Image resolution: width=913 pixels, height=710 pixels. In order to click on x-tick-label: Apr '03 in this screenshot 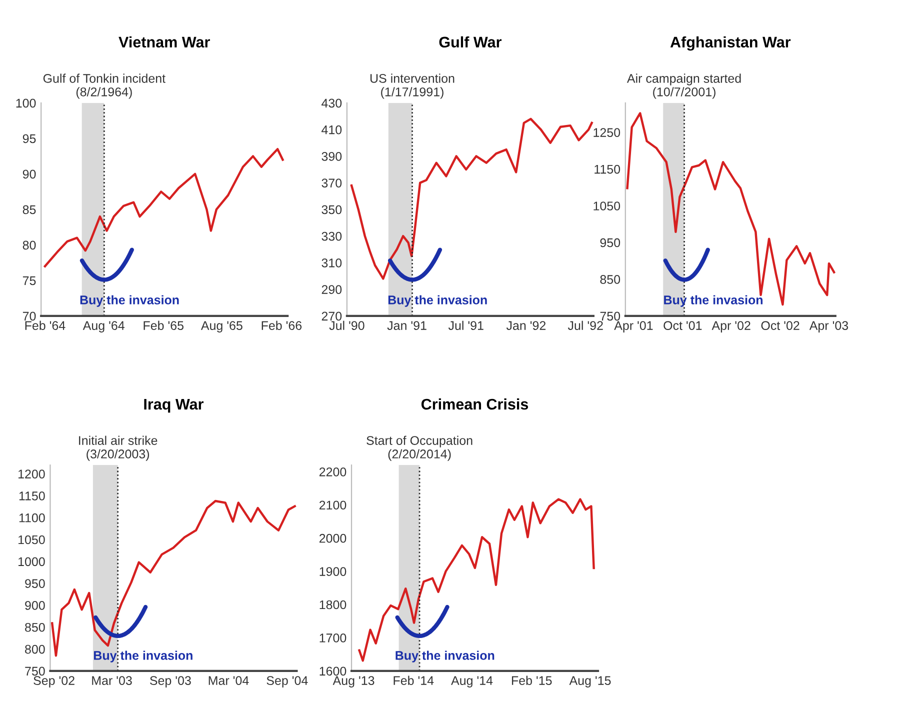, I will do `click(828, 326)`.